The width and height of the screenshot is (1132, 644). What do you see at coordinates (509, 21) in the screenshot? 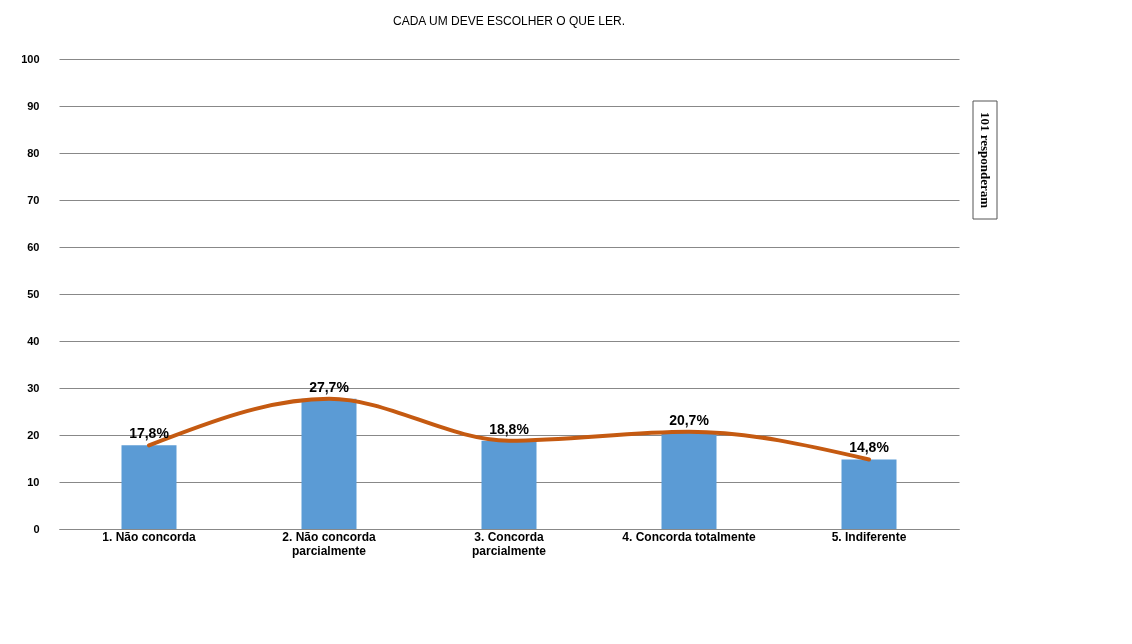
I see `chart-title: CADA UM DEVE ESCOLHER O QUE LER.` at bounding box center [509, 21].